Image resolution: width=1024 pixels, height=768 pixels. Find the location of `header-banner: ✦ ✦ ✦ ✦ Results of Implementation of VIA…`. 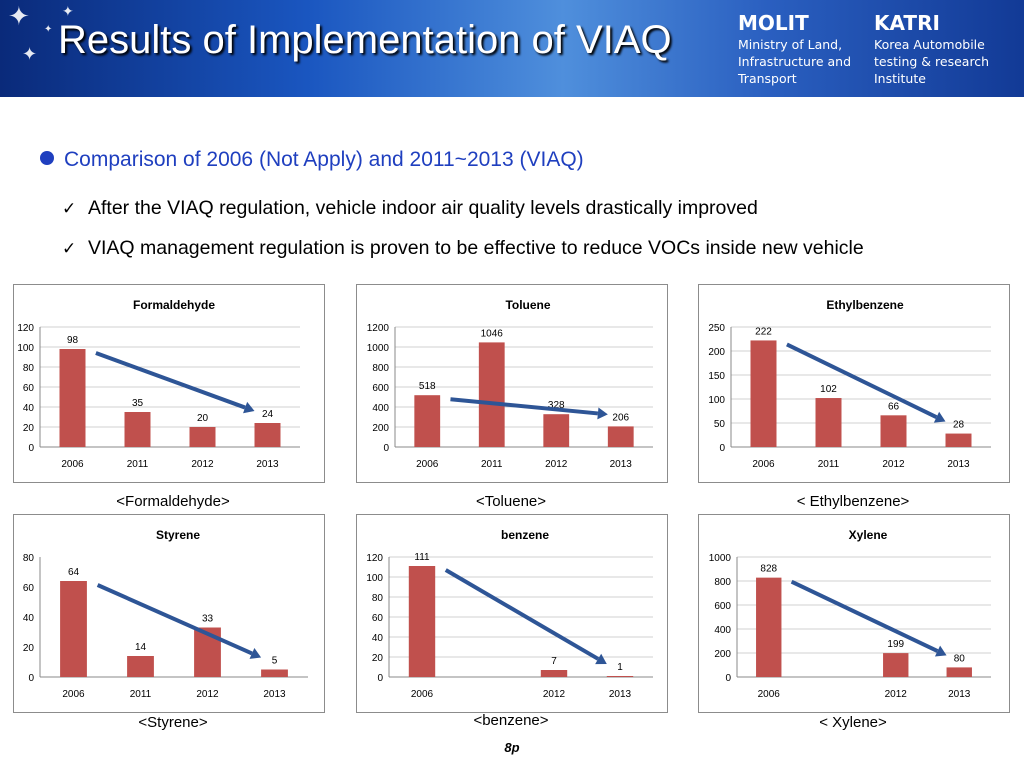

header-banner: ✦ ✦ ✦ ✦ Results of Implementation of VIA… is located at coordinates (512, 48).